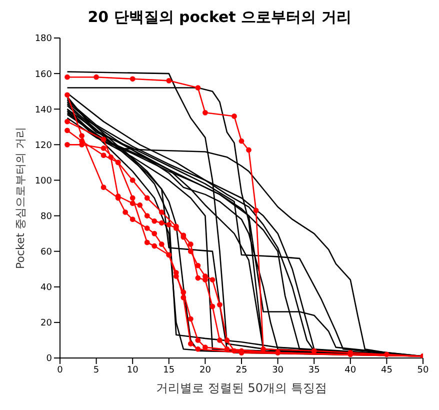  I want to click on y-tick-label: 180, so click(43, 39).